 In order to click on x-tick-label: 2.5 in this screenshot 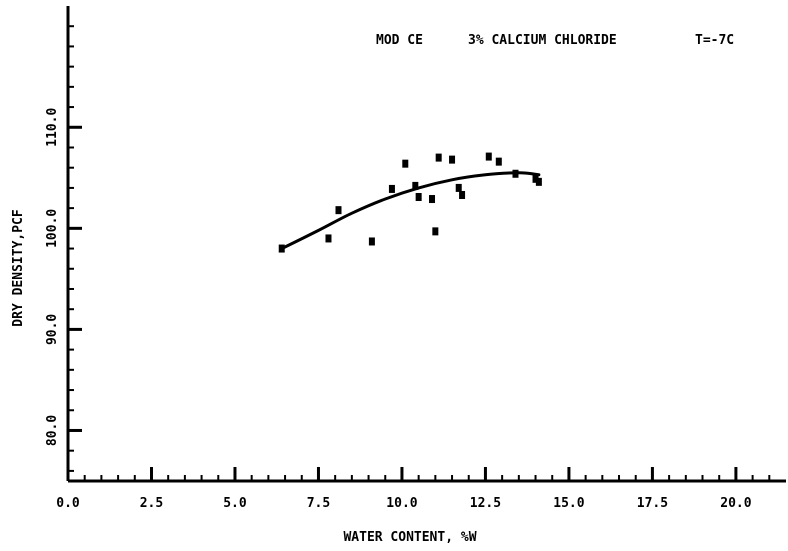, I will do `click(151, 503)`.